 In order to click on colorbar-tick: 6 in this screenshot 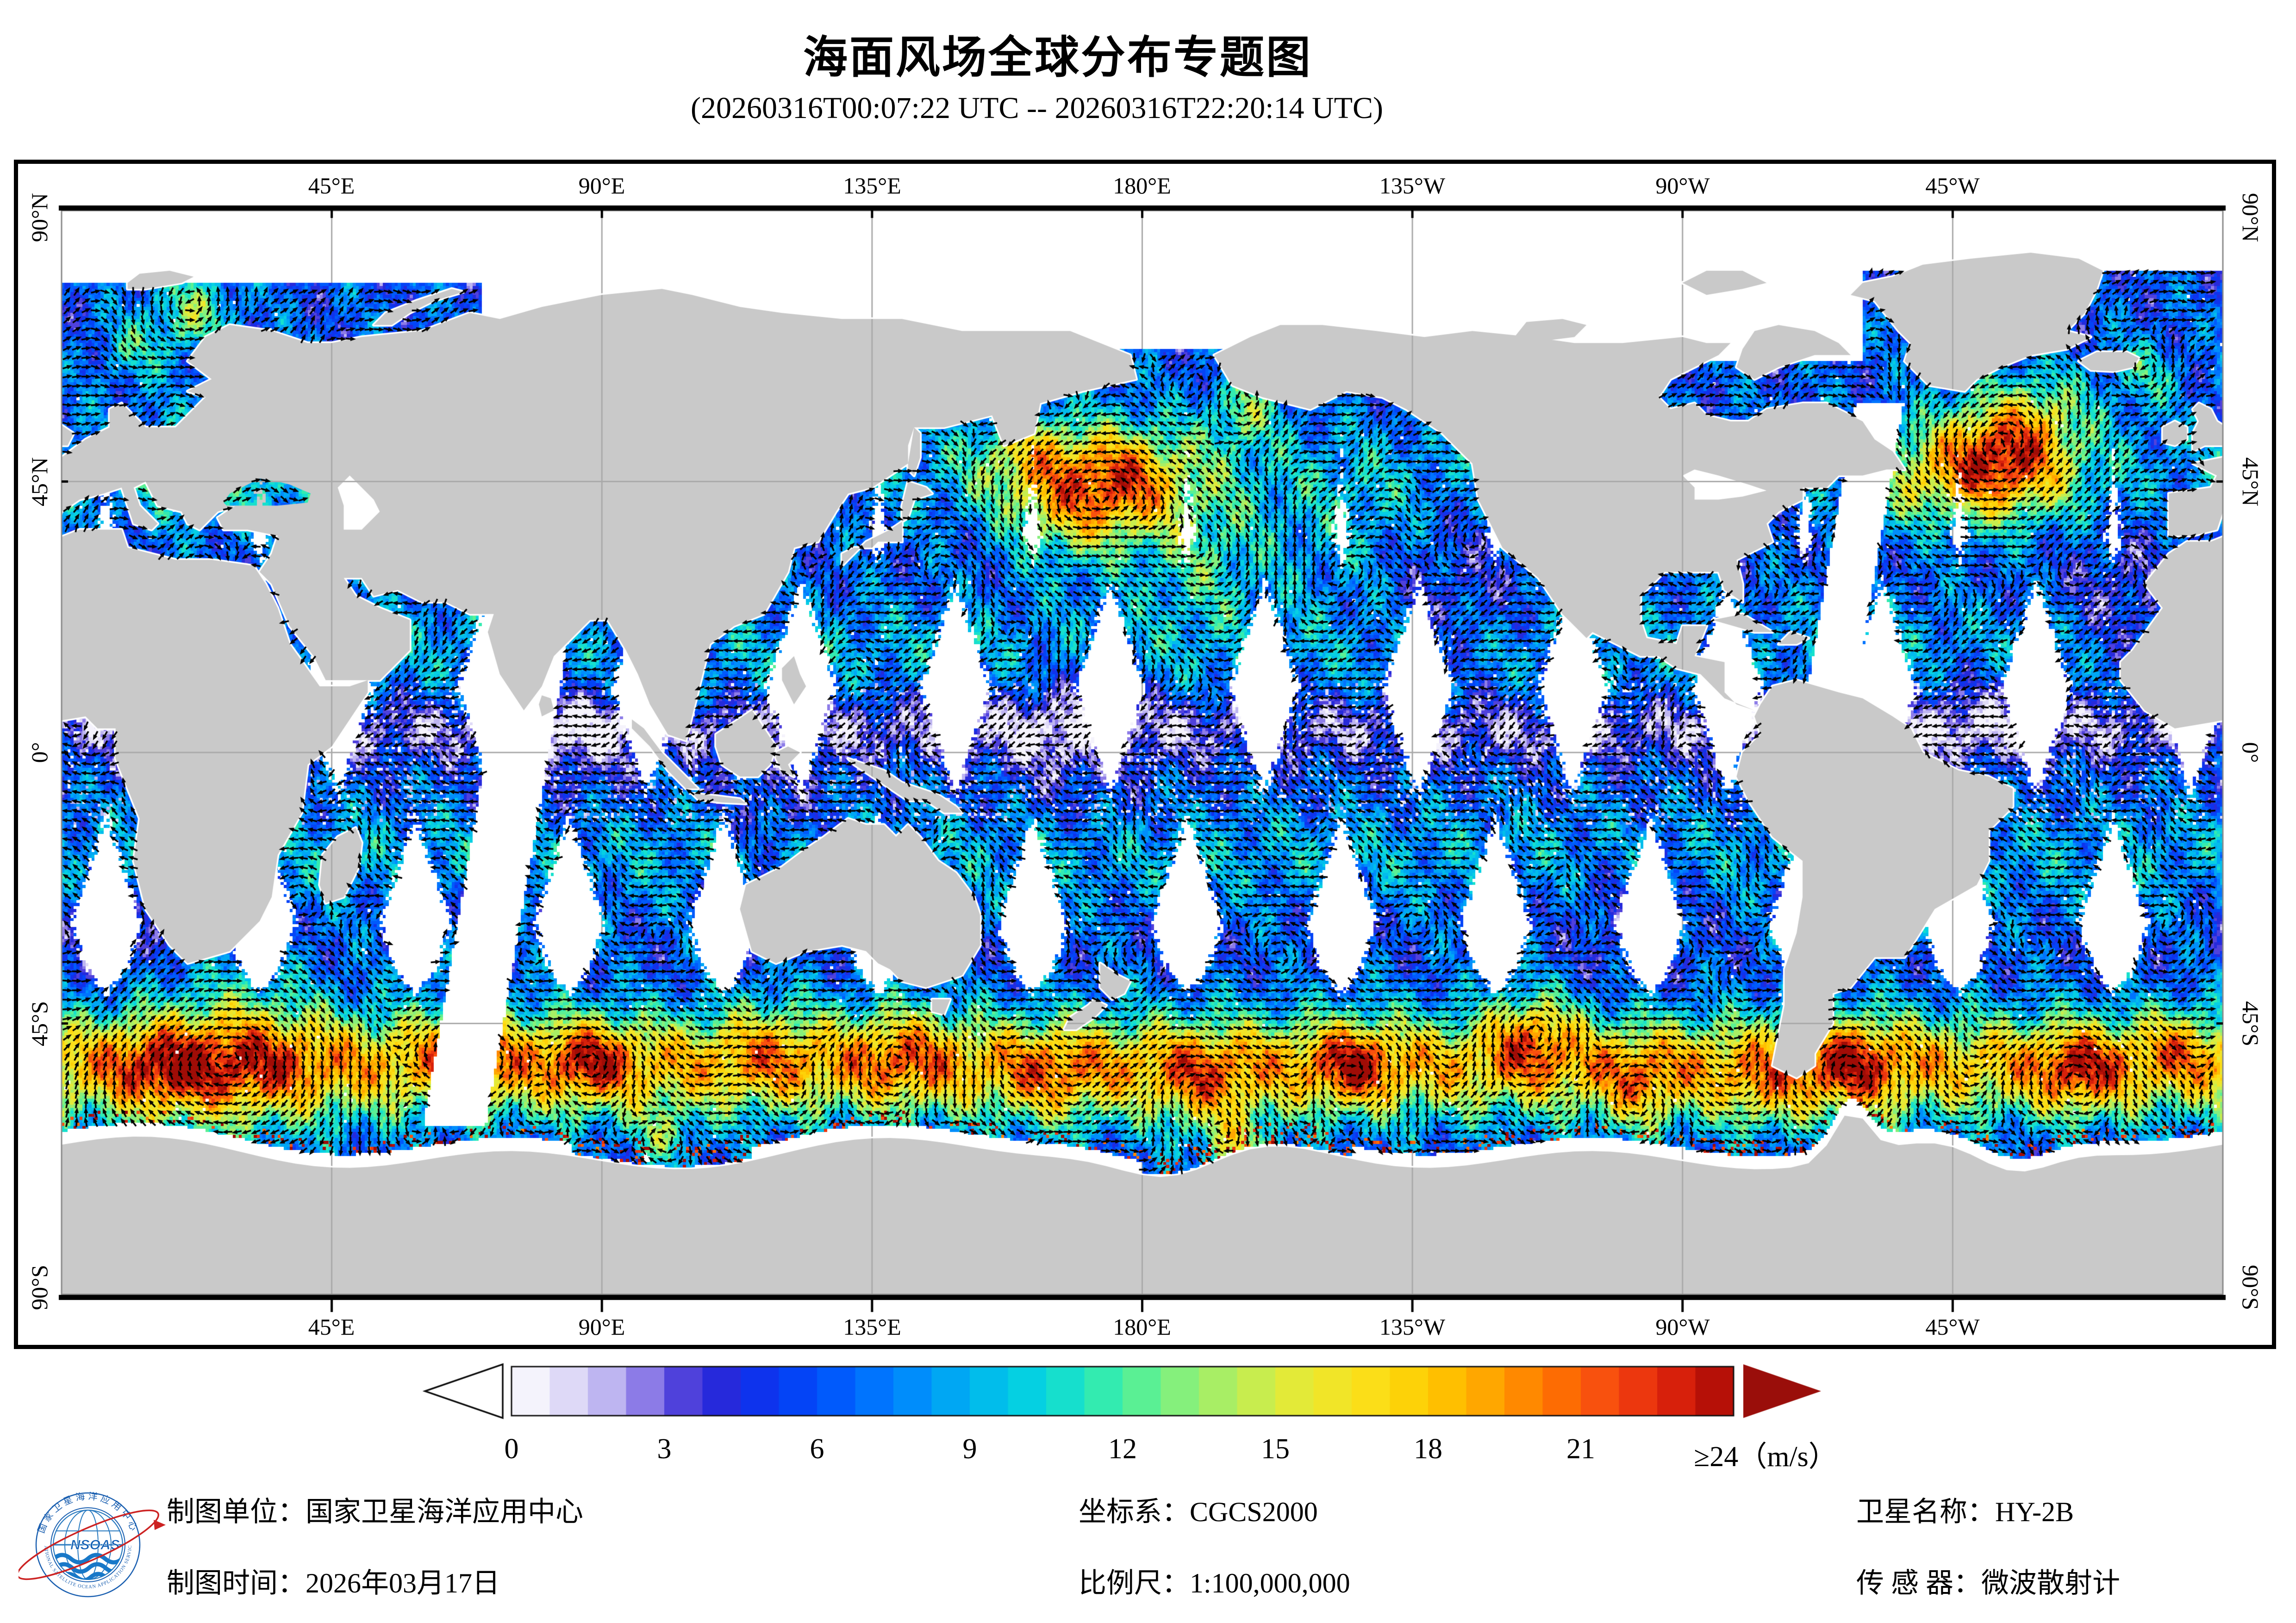, I will do `click(817, 1449)`.